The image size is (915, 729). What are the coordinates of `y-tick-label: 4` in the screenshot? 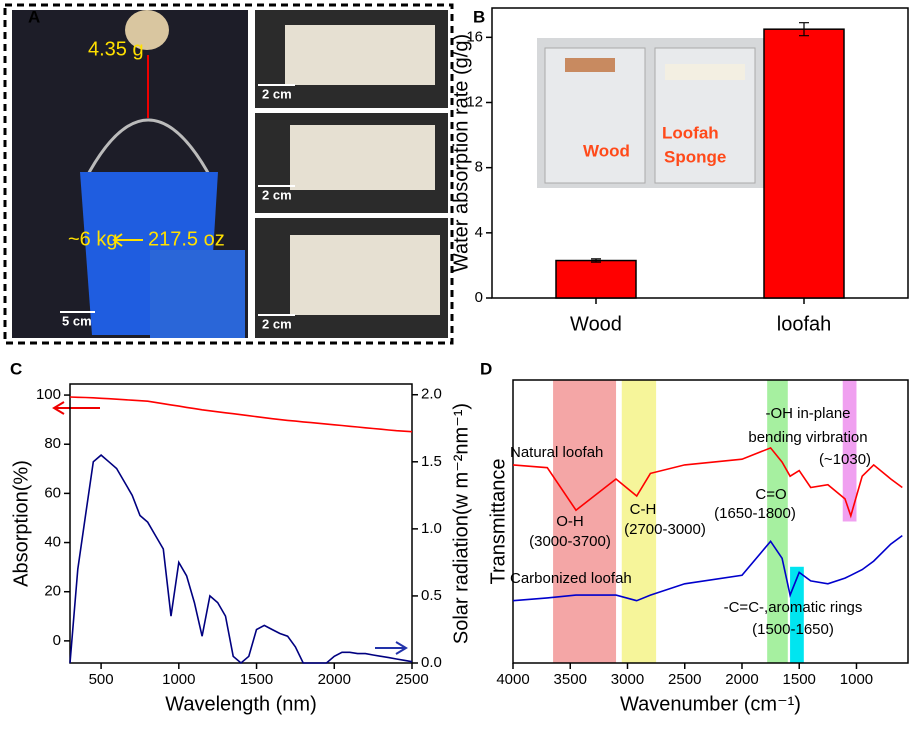 It's located at (479, 232).